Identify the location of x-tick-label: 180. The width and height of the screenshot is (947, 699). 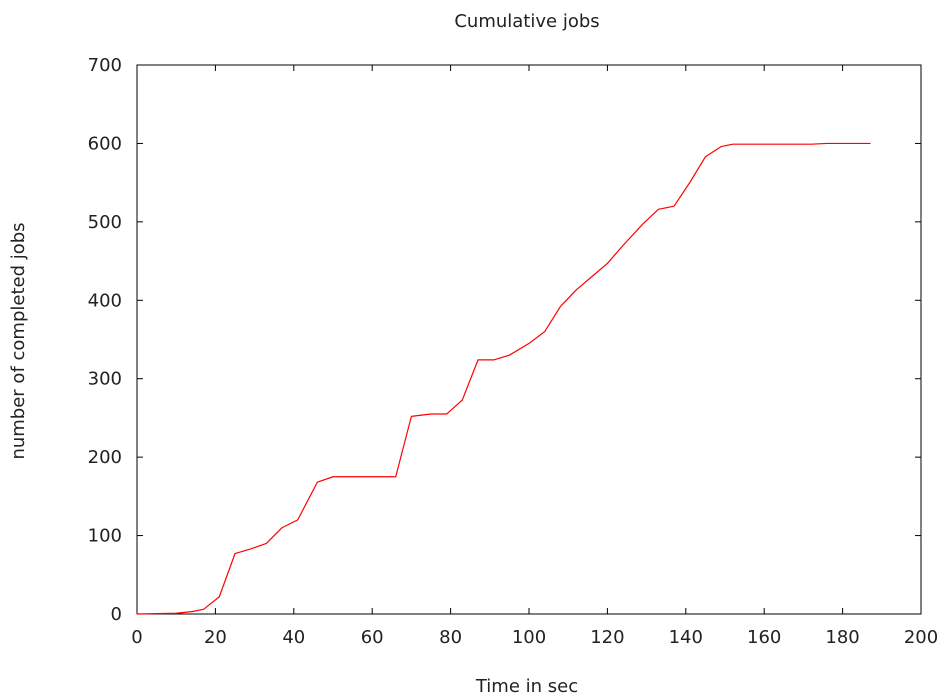
(842, 637).